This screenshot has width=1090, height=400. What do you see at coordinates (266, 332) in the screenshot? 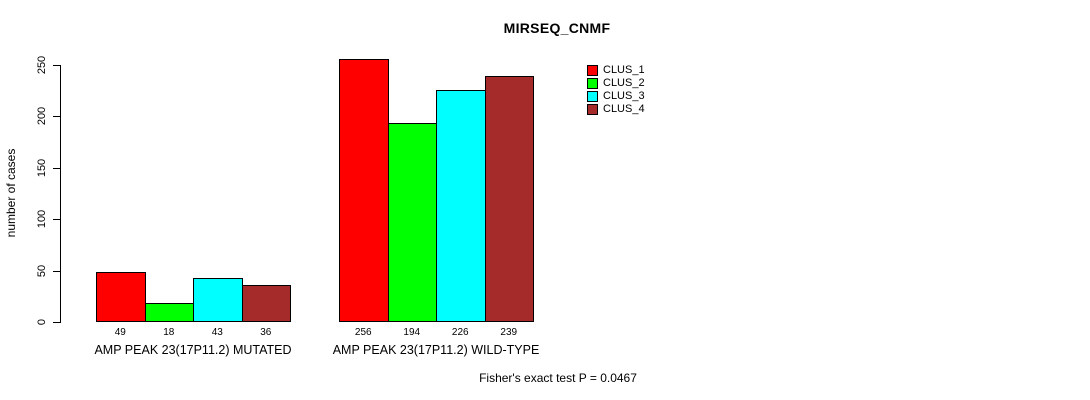
I see `bar-value-label: 36` at bounding box center [266, 332].